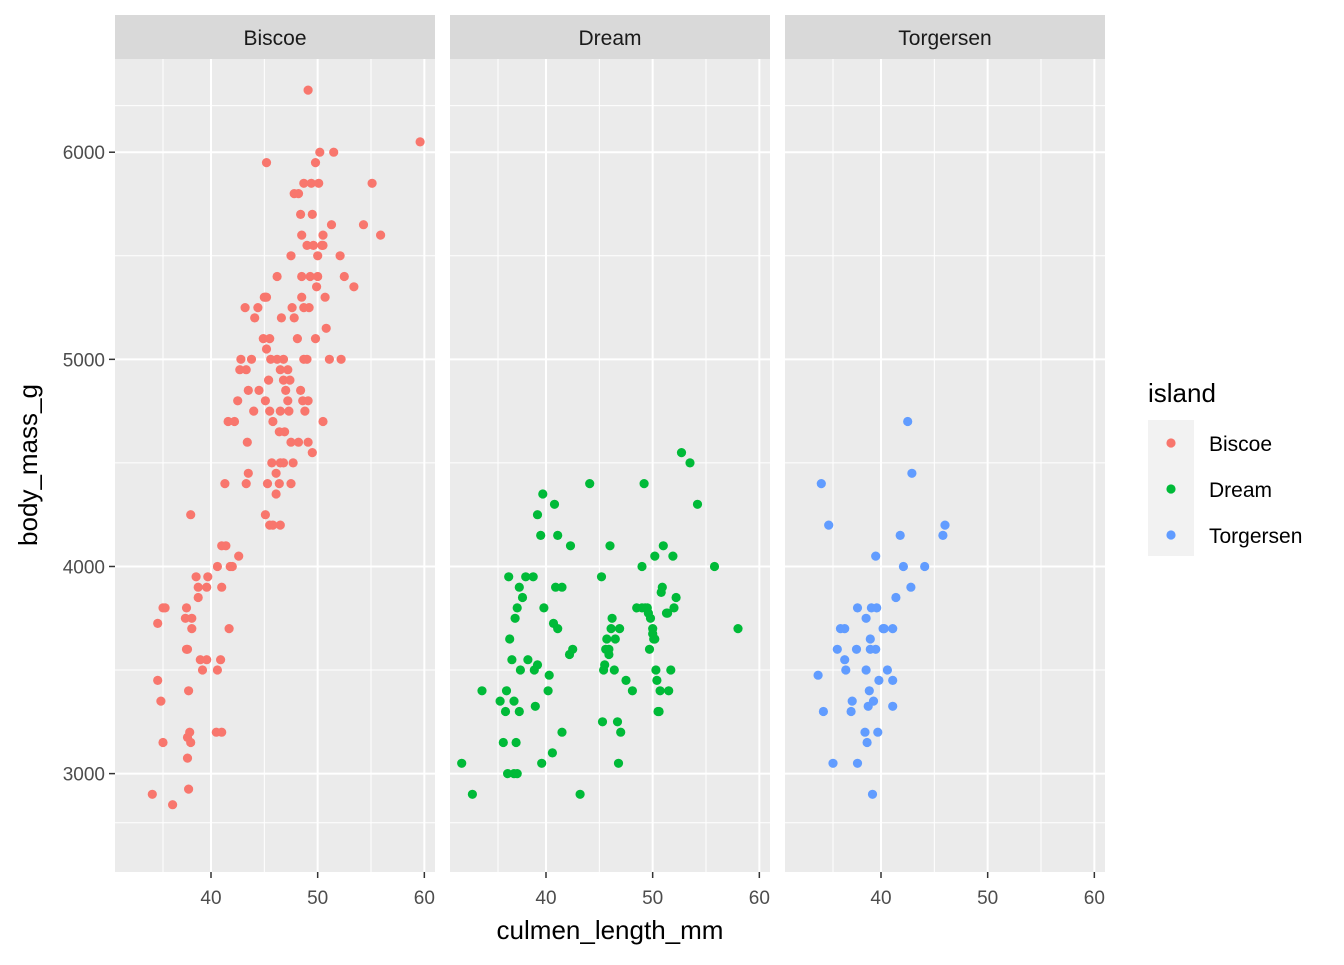 The image size is (1344, 965). I want to click on facet-strip-label: Torgersen, so click(944, 38).